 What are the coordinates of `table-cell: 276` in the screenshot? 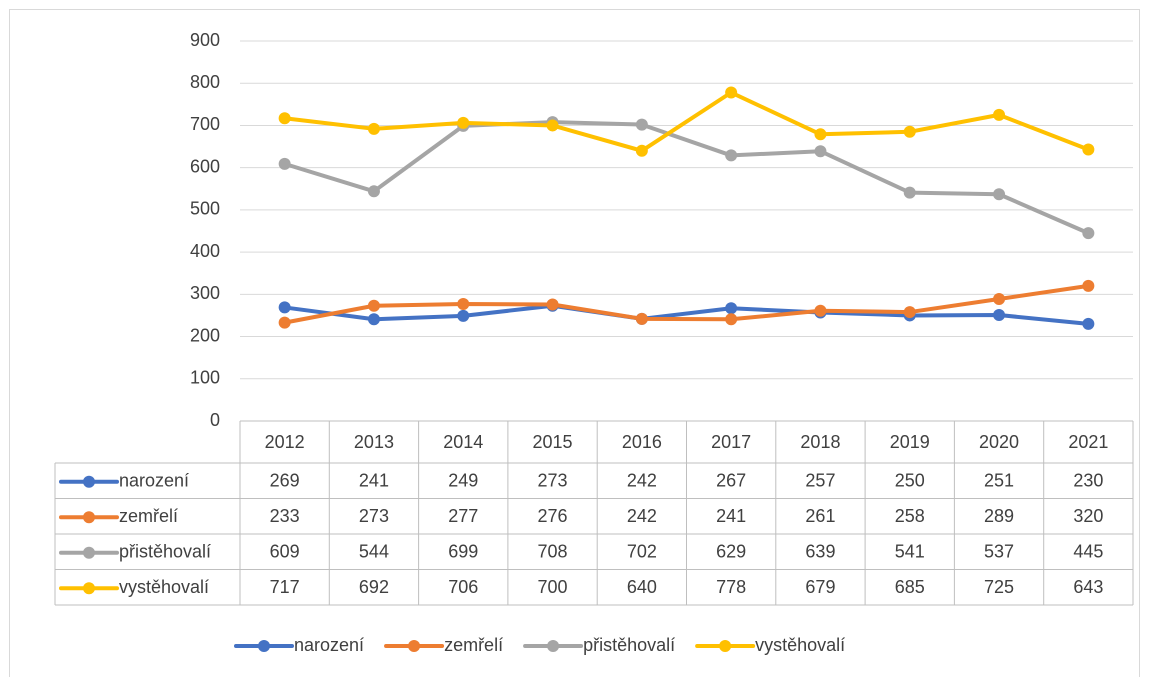 It's located at (553, 516).